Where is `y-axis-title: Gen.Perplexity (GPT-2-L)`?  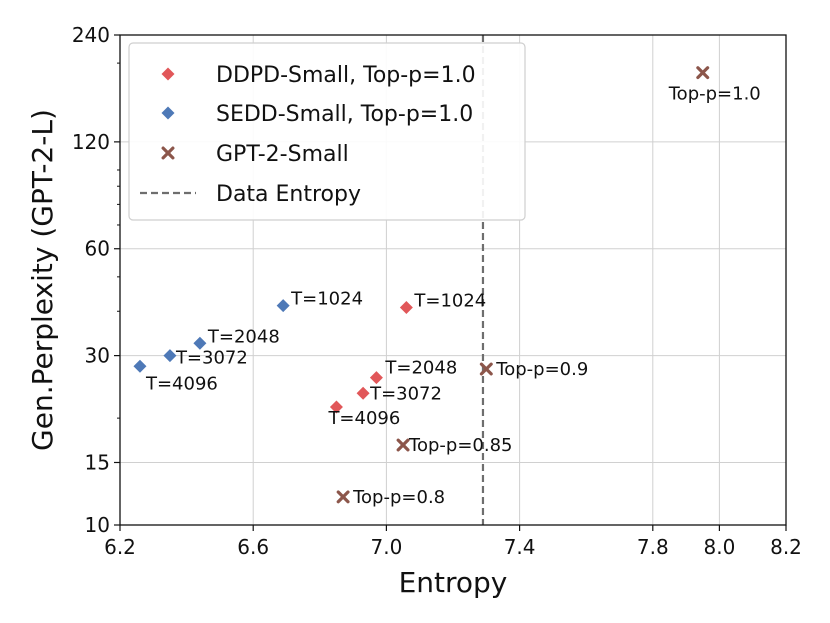 y-axis-title: Gen.Perplexity (GPT-2-L) is located at coordinates (42, 280).